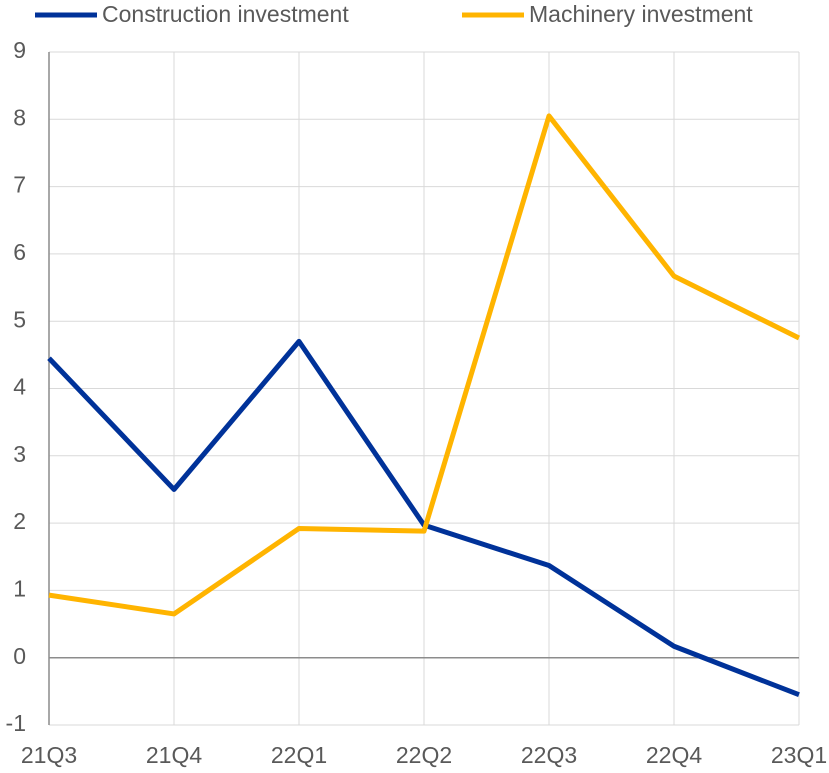  Describe the element at coordinates (16, 723) in the screenshot. I see `y-tick-label: -1` at that location.